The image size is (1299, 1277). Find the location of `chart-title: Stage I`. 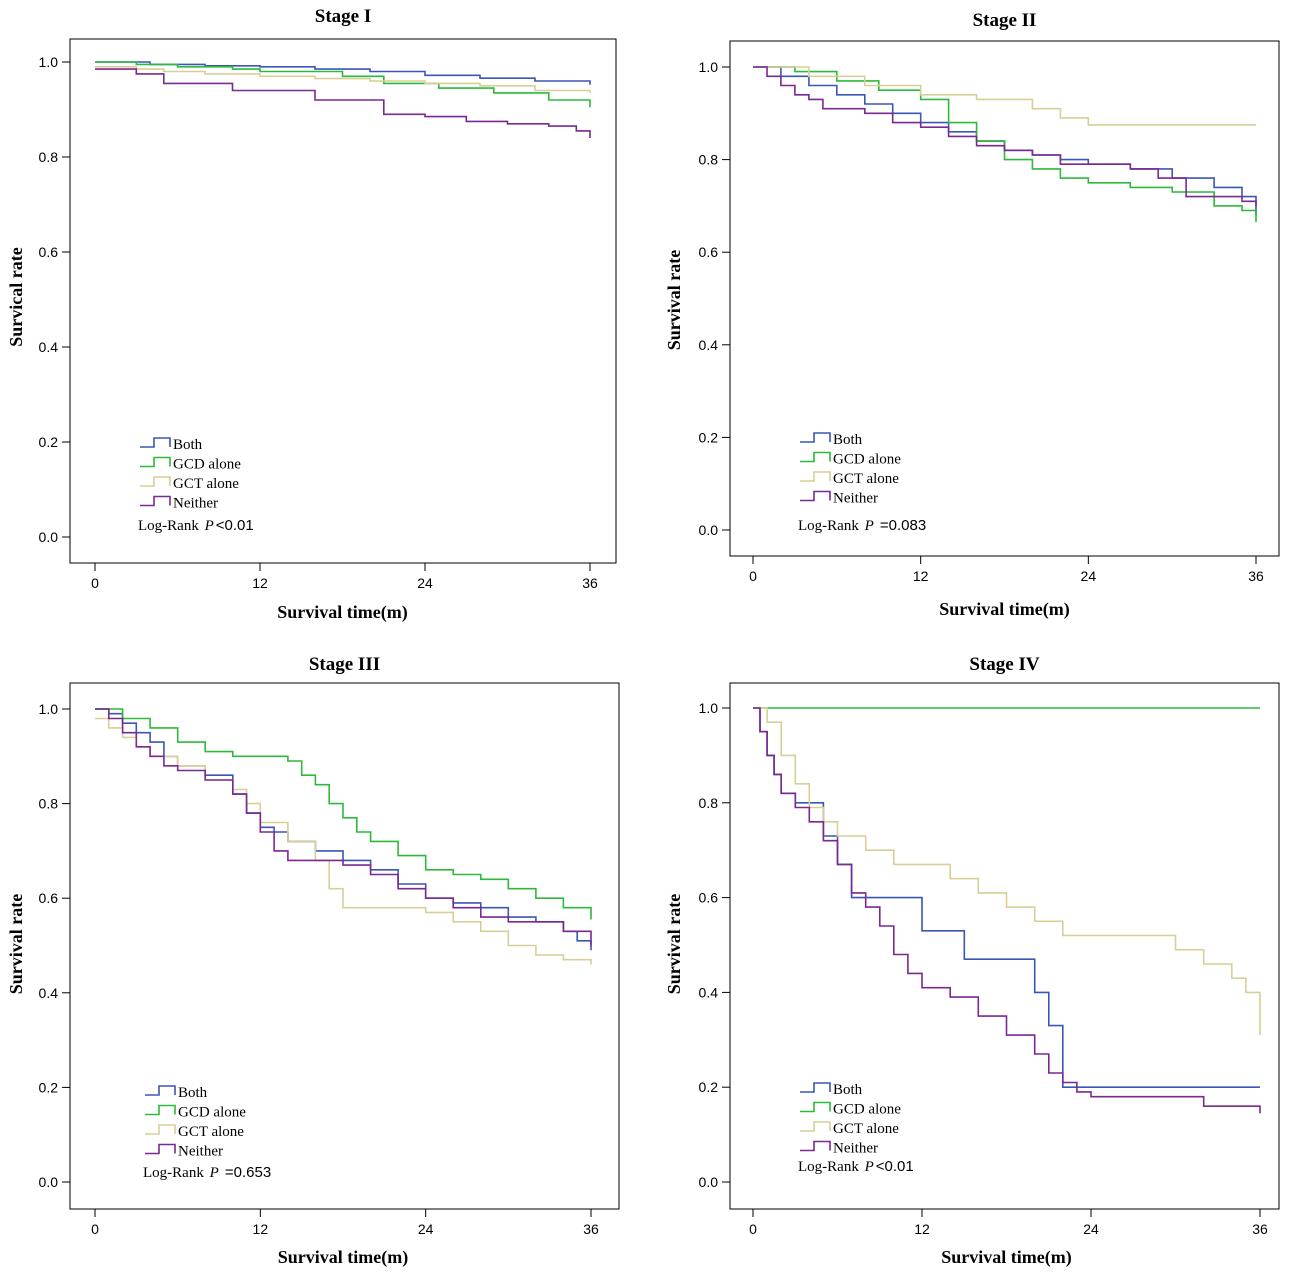

chart-title: Stage I is located at coordinates (343, 16).